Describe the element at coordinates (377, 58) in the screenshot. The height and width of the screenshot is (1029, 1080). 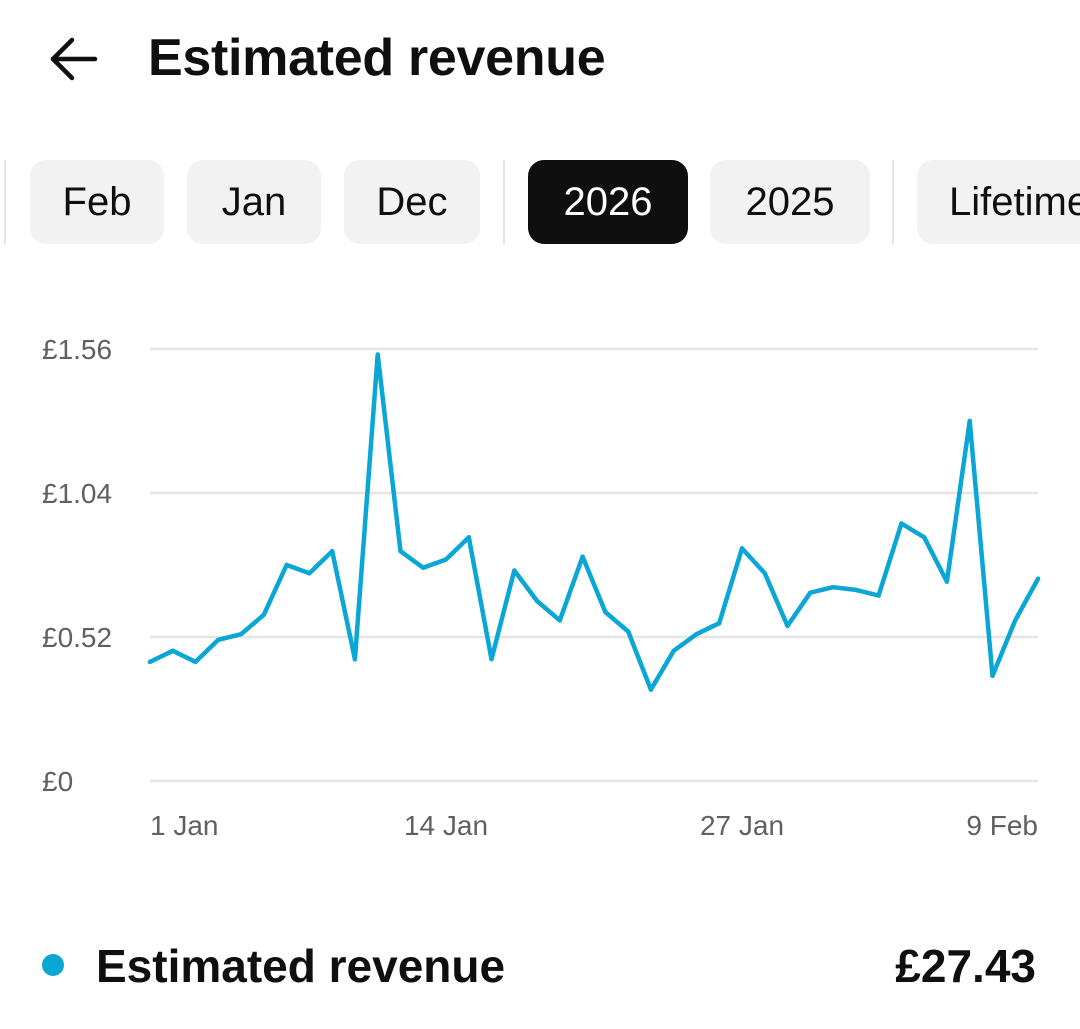
I see `page-title: Estimated revenue` at that location.